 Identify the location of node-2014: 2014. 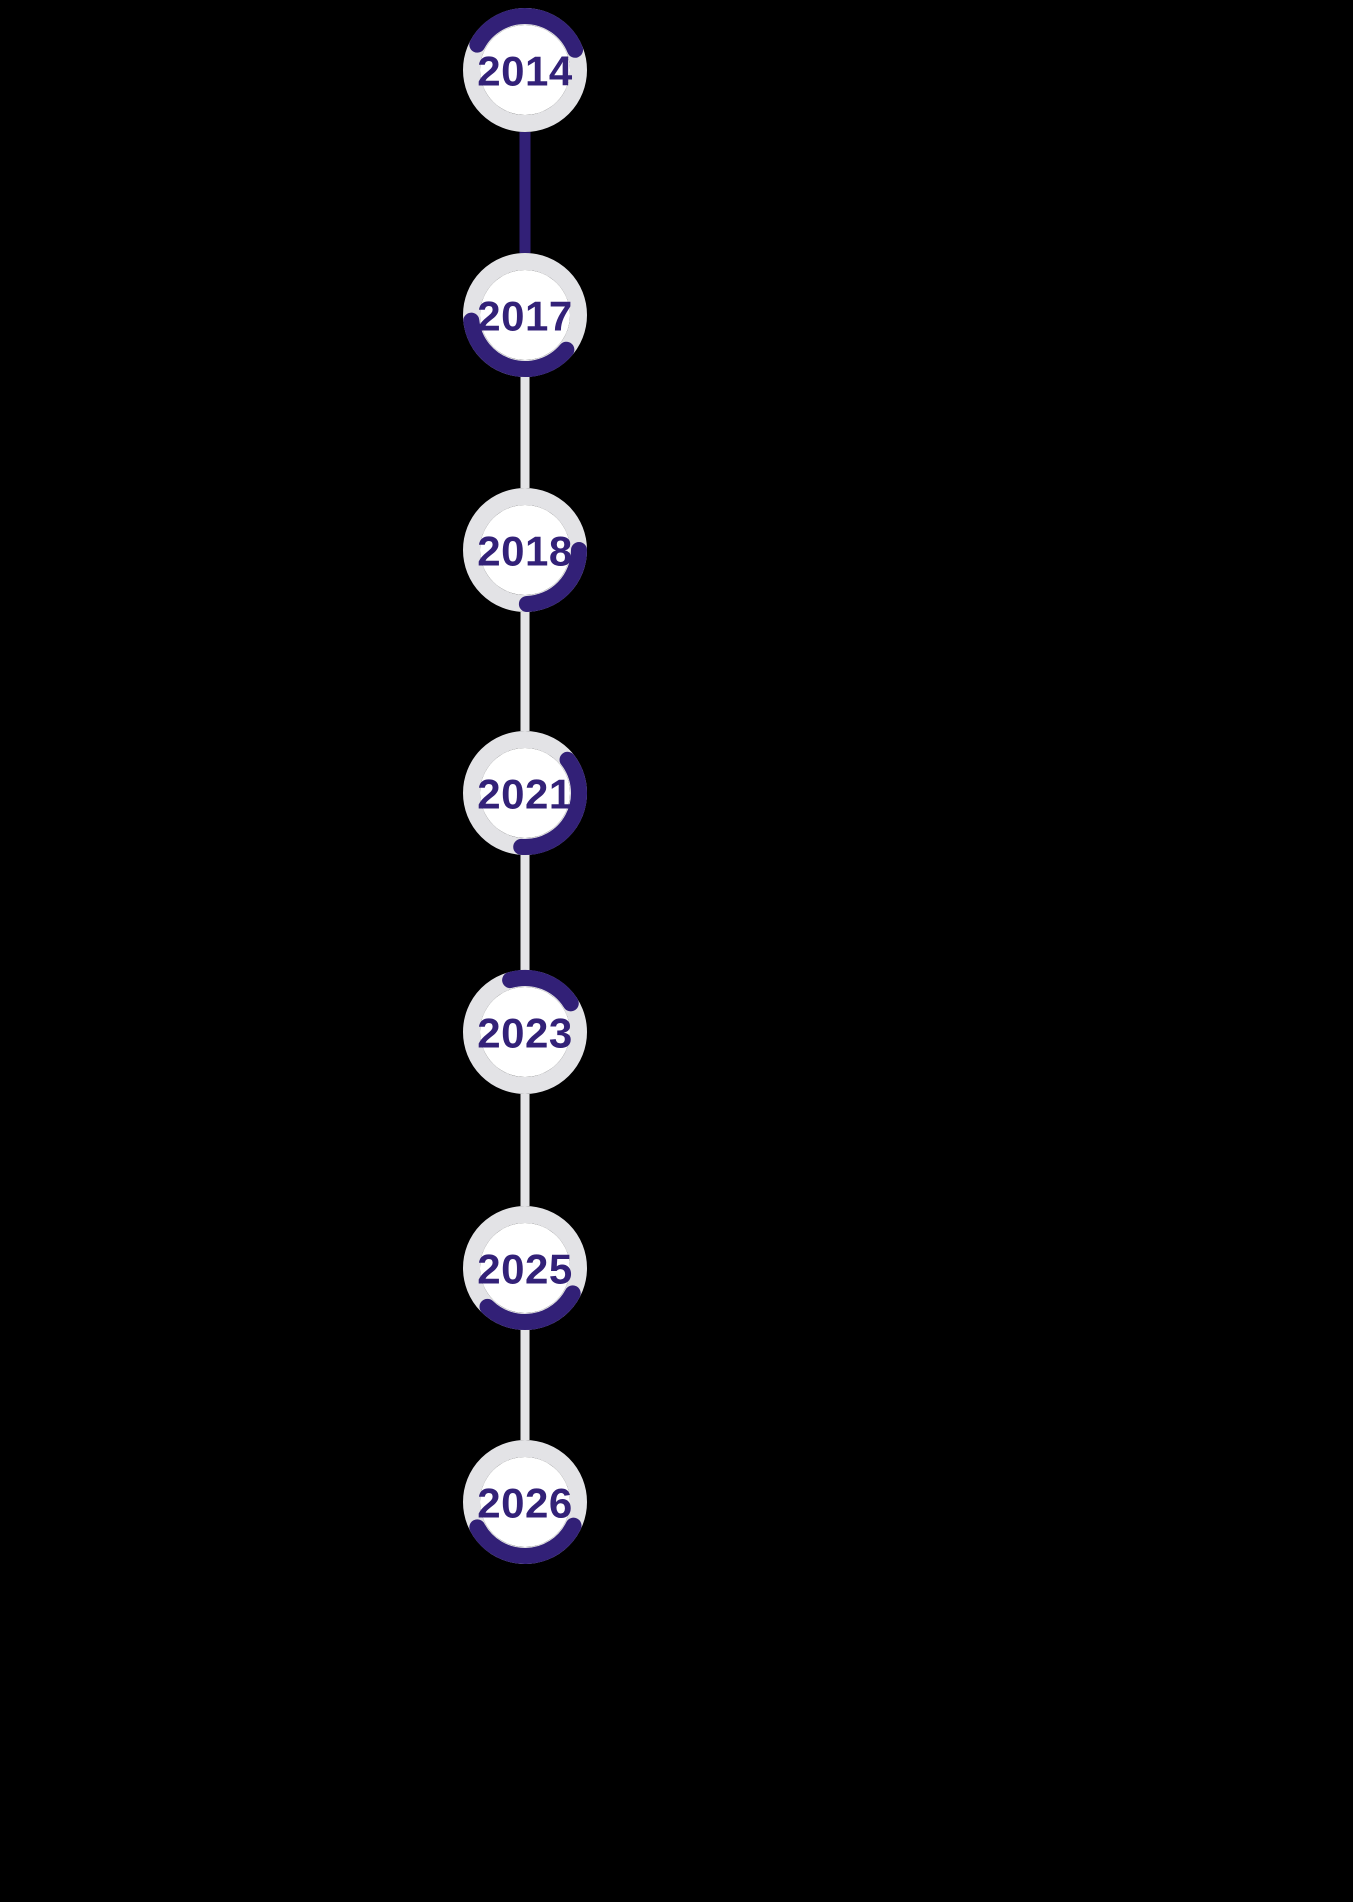
(525, 70).